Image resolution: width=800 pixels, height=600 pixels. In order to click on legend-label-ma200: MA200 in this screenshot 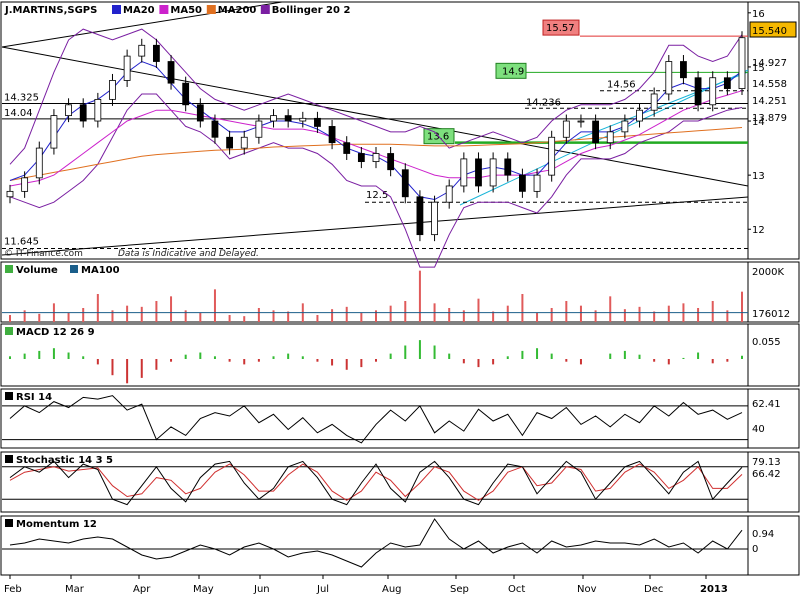, I will do `click(237, 10)`.